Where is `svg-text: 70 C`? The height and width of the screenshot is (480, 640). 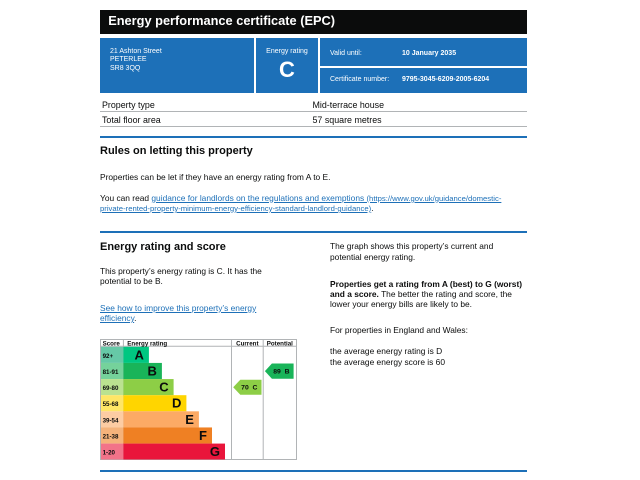
svg-text: 70 C is located at coordinates (249, 388).